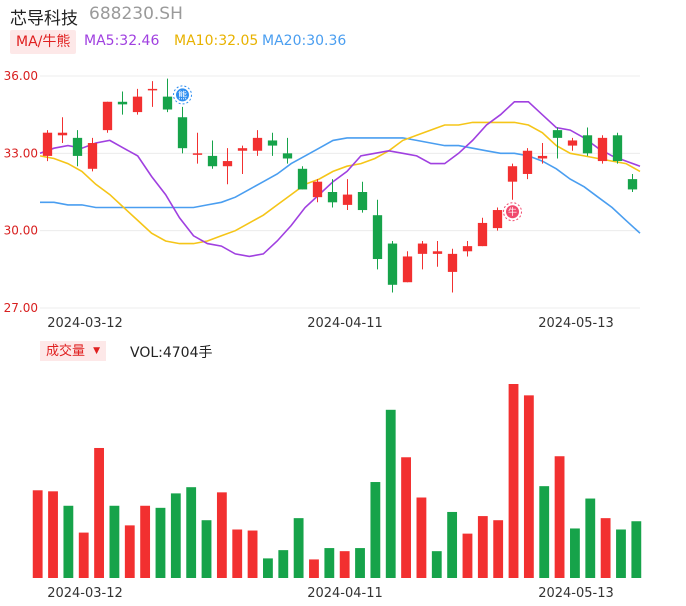 The height and width of the screenshot is (606, 686). What do you see at coordinates (171, 353) in the screenshot?
I see `volume-value: VOL:4704手` at bounding box center [171, 353].